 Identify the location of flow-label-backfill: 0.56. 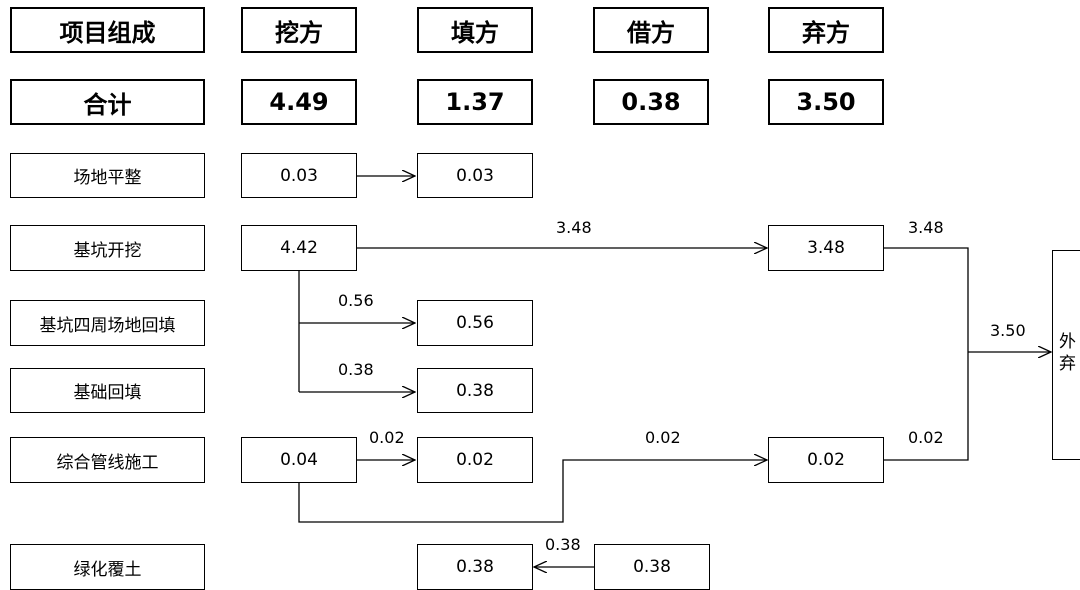
(356, 300).